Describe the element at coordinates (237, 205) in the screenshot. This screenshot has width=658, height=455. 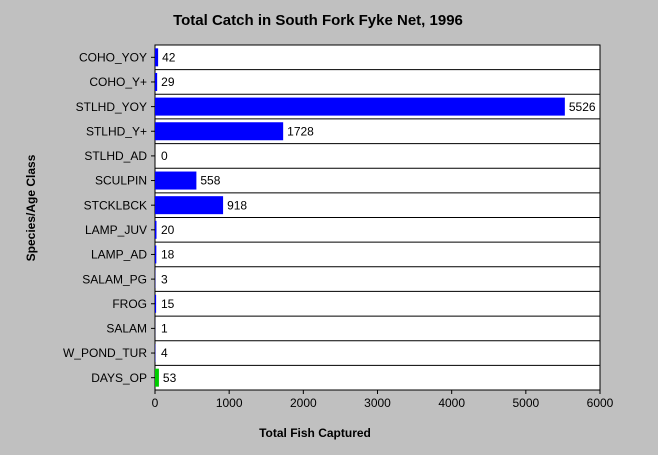
I see `value-label: 918` at that location.